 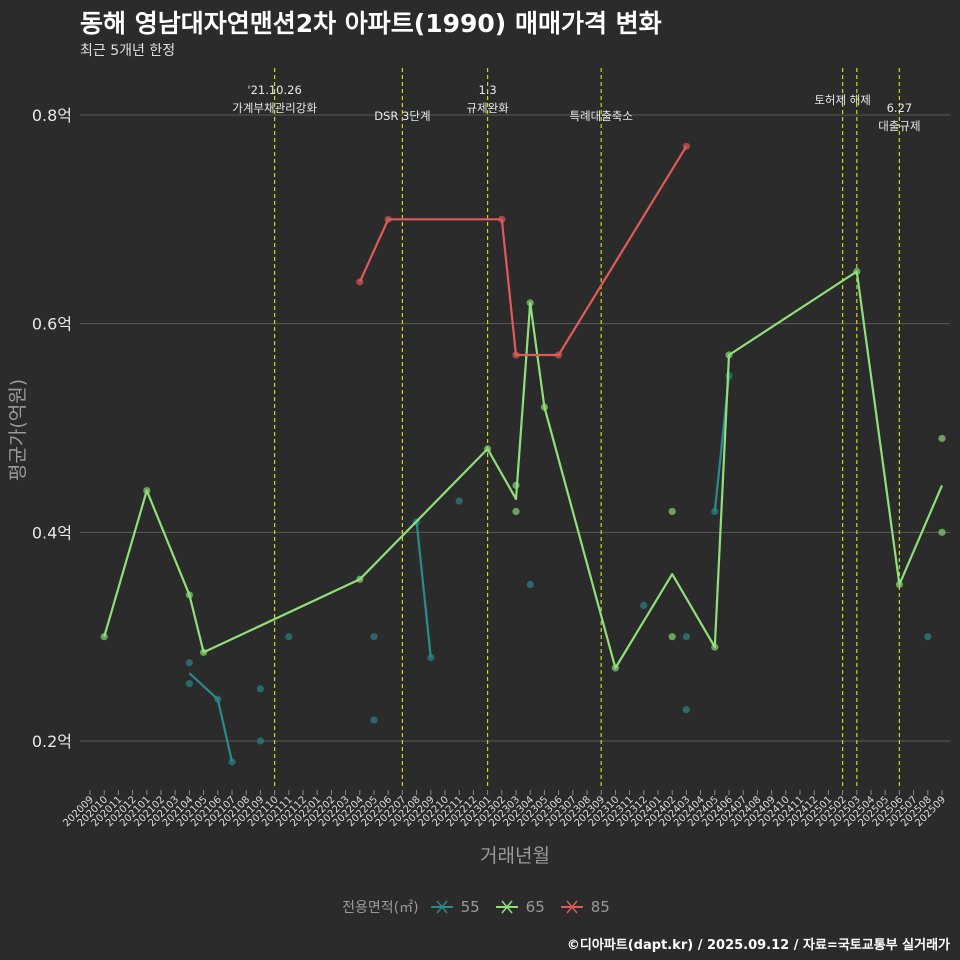 I want to click on legend-title: 전용면적(㎡), so click(x=380, y=908).